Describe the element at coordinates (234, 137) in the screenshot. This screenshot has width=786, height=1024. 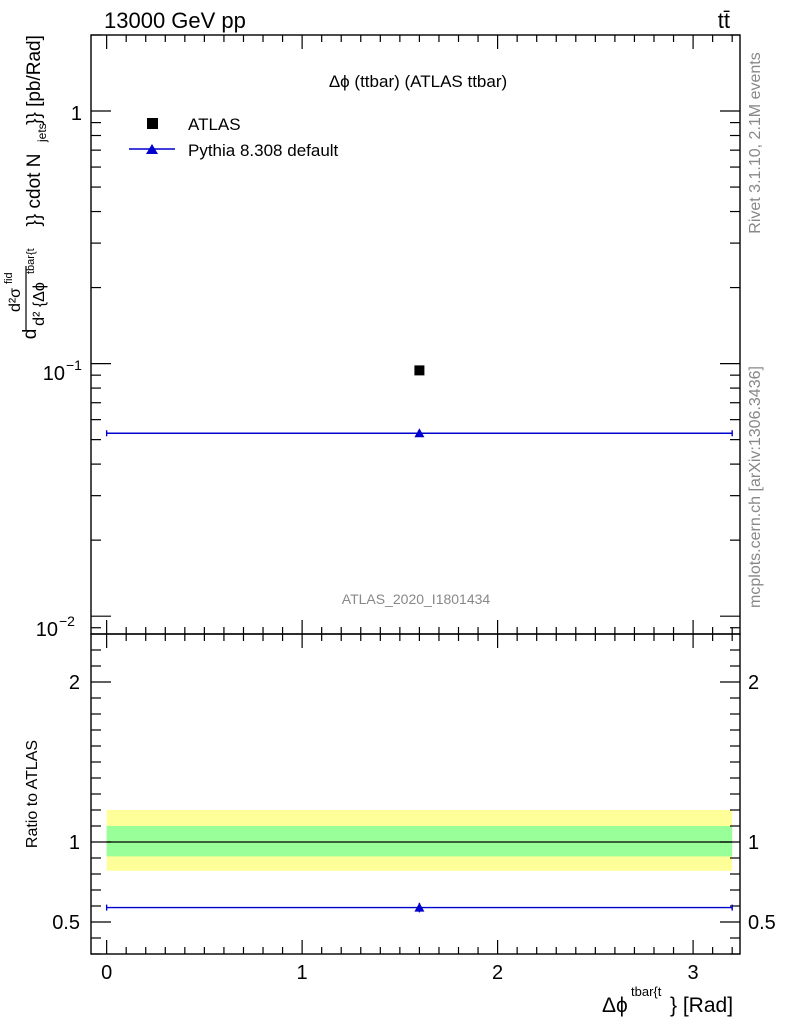
I see `legend: ATLAS Pythia 8.308 default` at that location.